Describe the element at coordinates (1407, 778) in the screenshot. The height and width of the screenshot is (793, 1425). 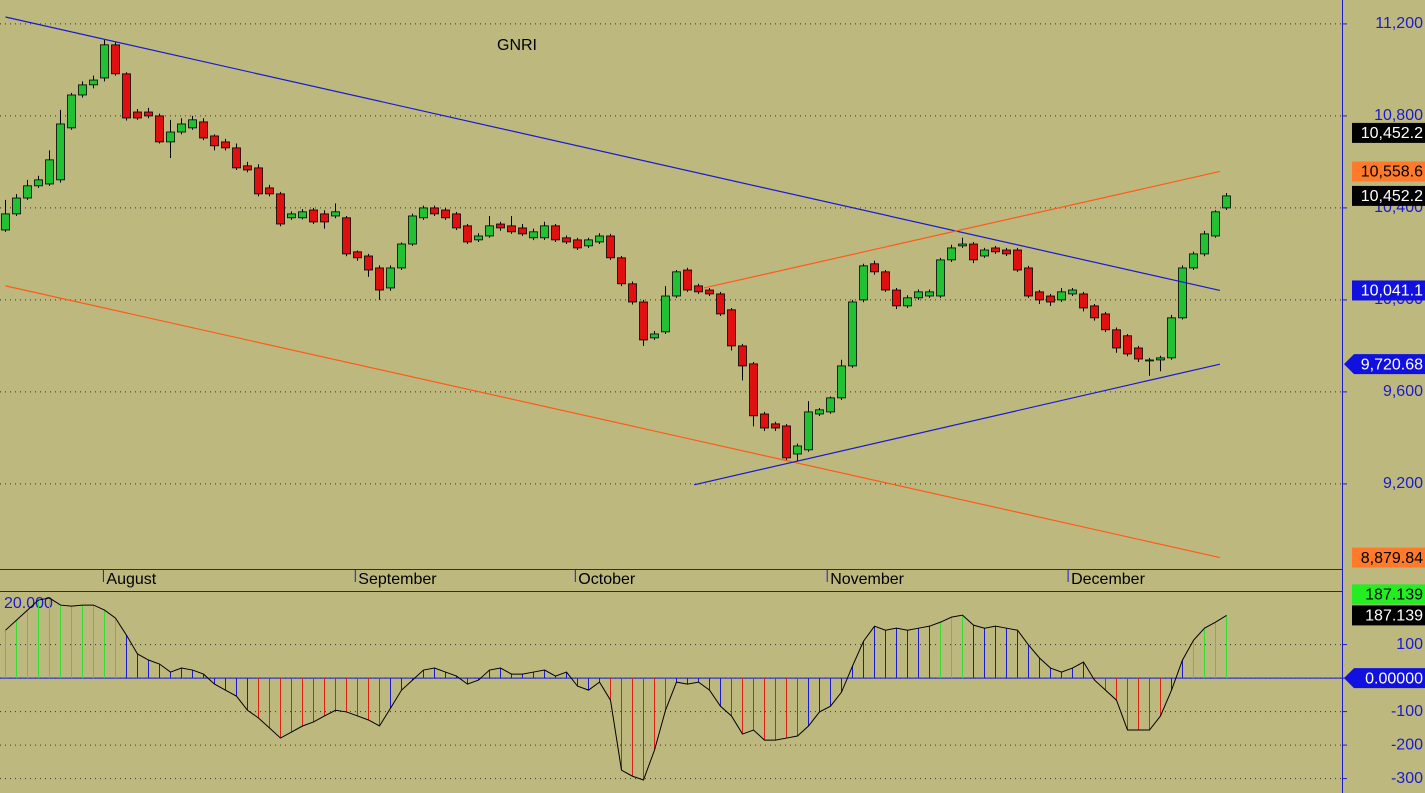
I see `y-tick-label: -300` at that location.